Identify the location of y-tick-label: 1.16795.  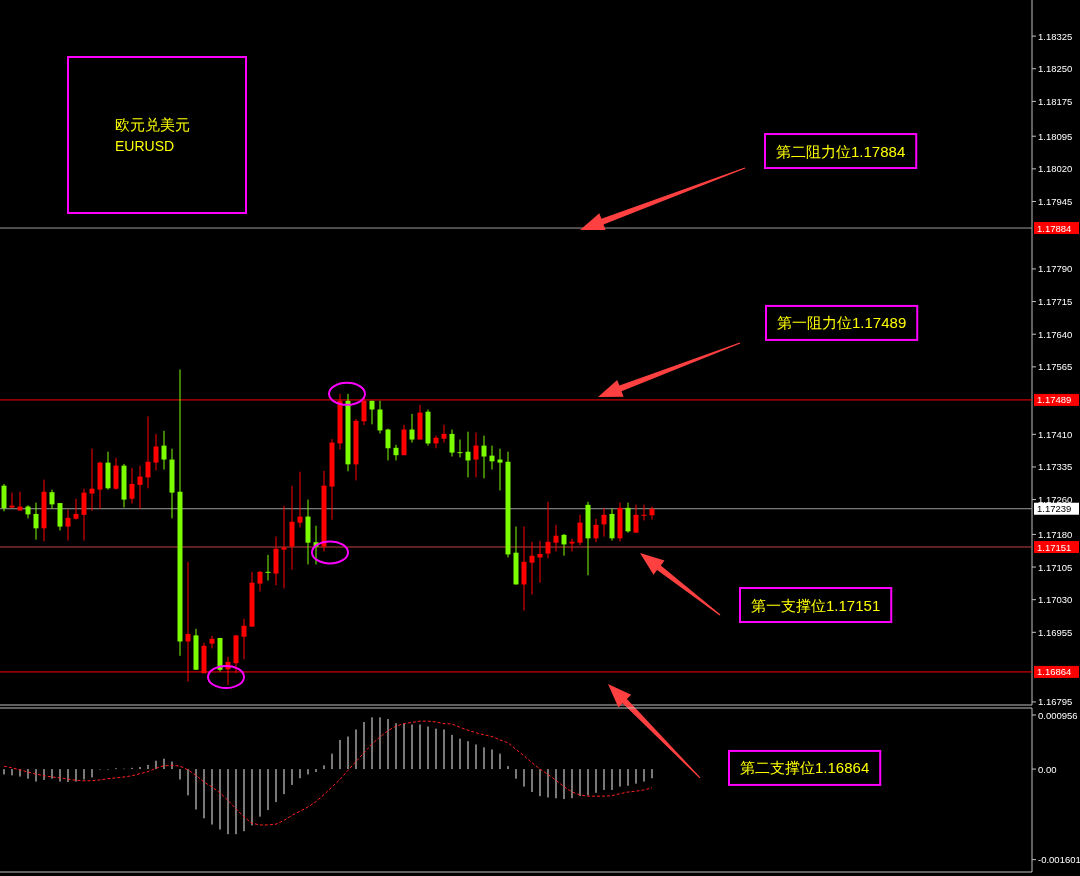
(1055, 702).